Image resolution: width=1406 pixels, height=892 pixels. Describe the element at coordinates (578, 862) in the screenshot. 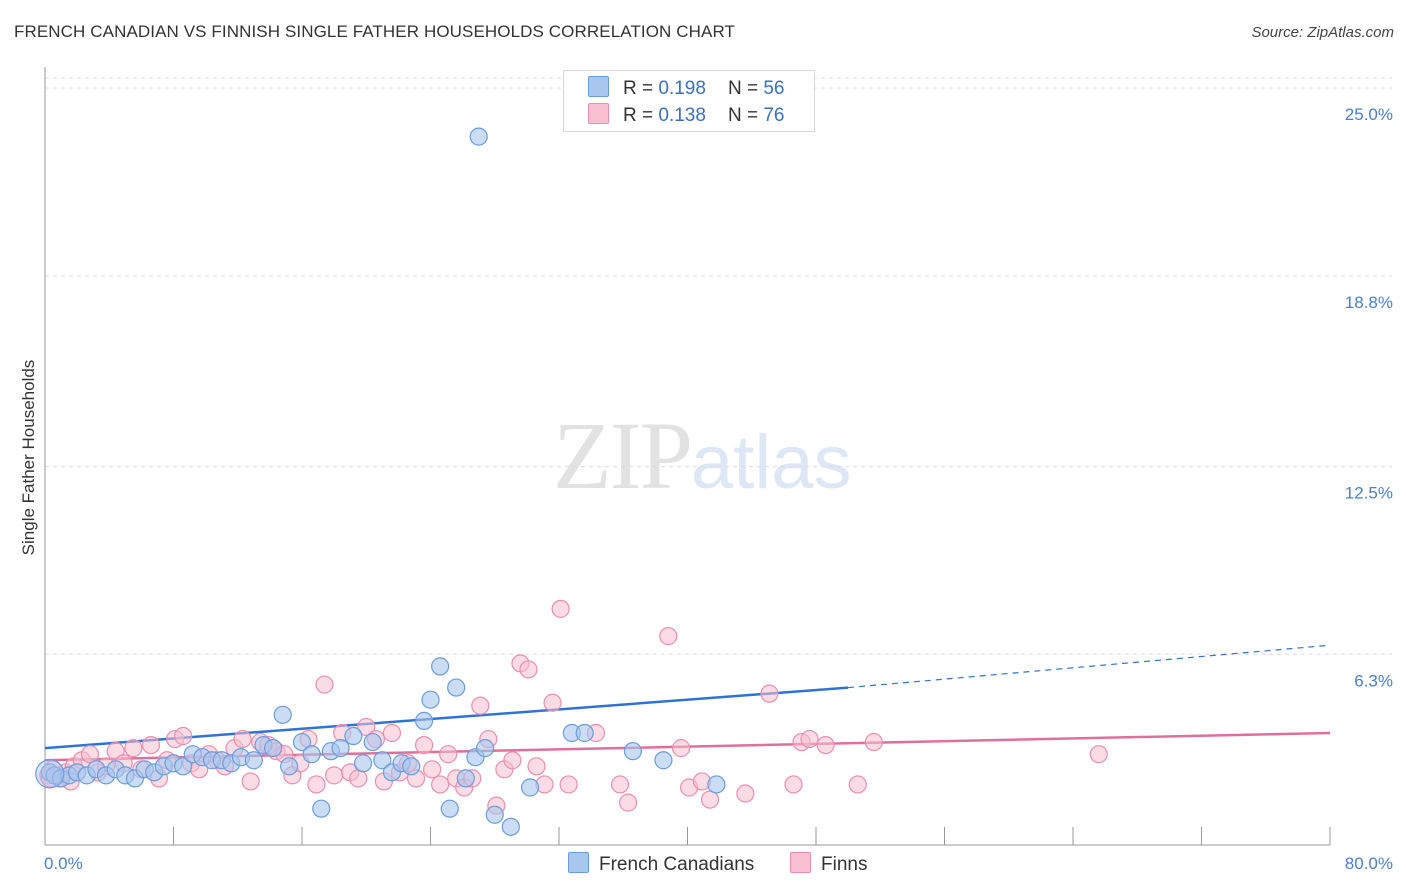

I see `bottom-legend-swatch-blue` at that location.